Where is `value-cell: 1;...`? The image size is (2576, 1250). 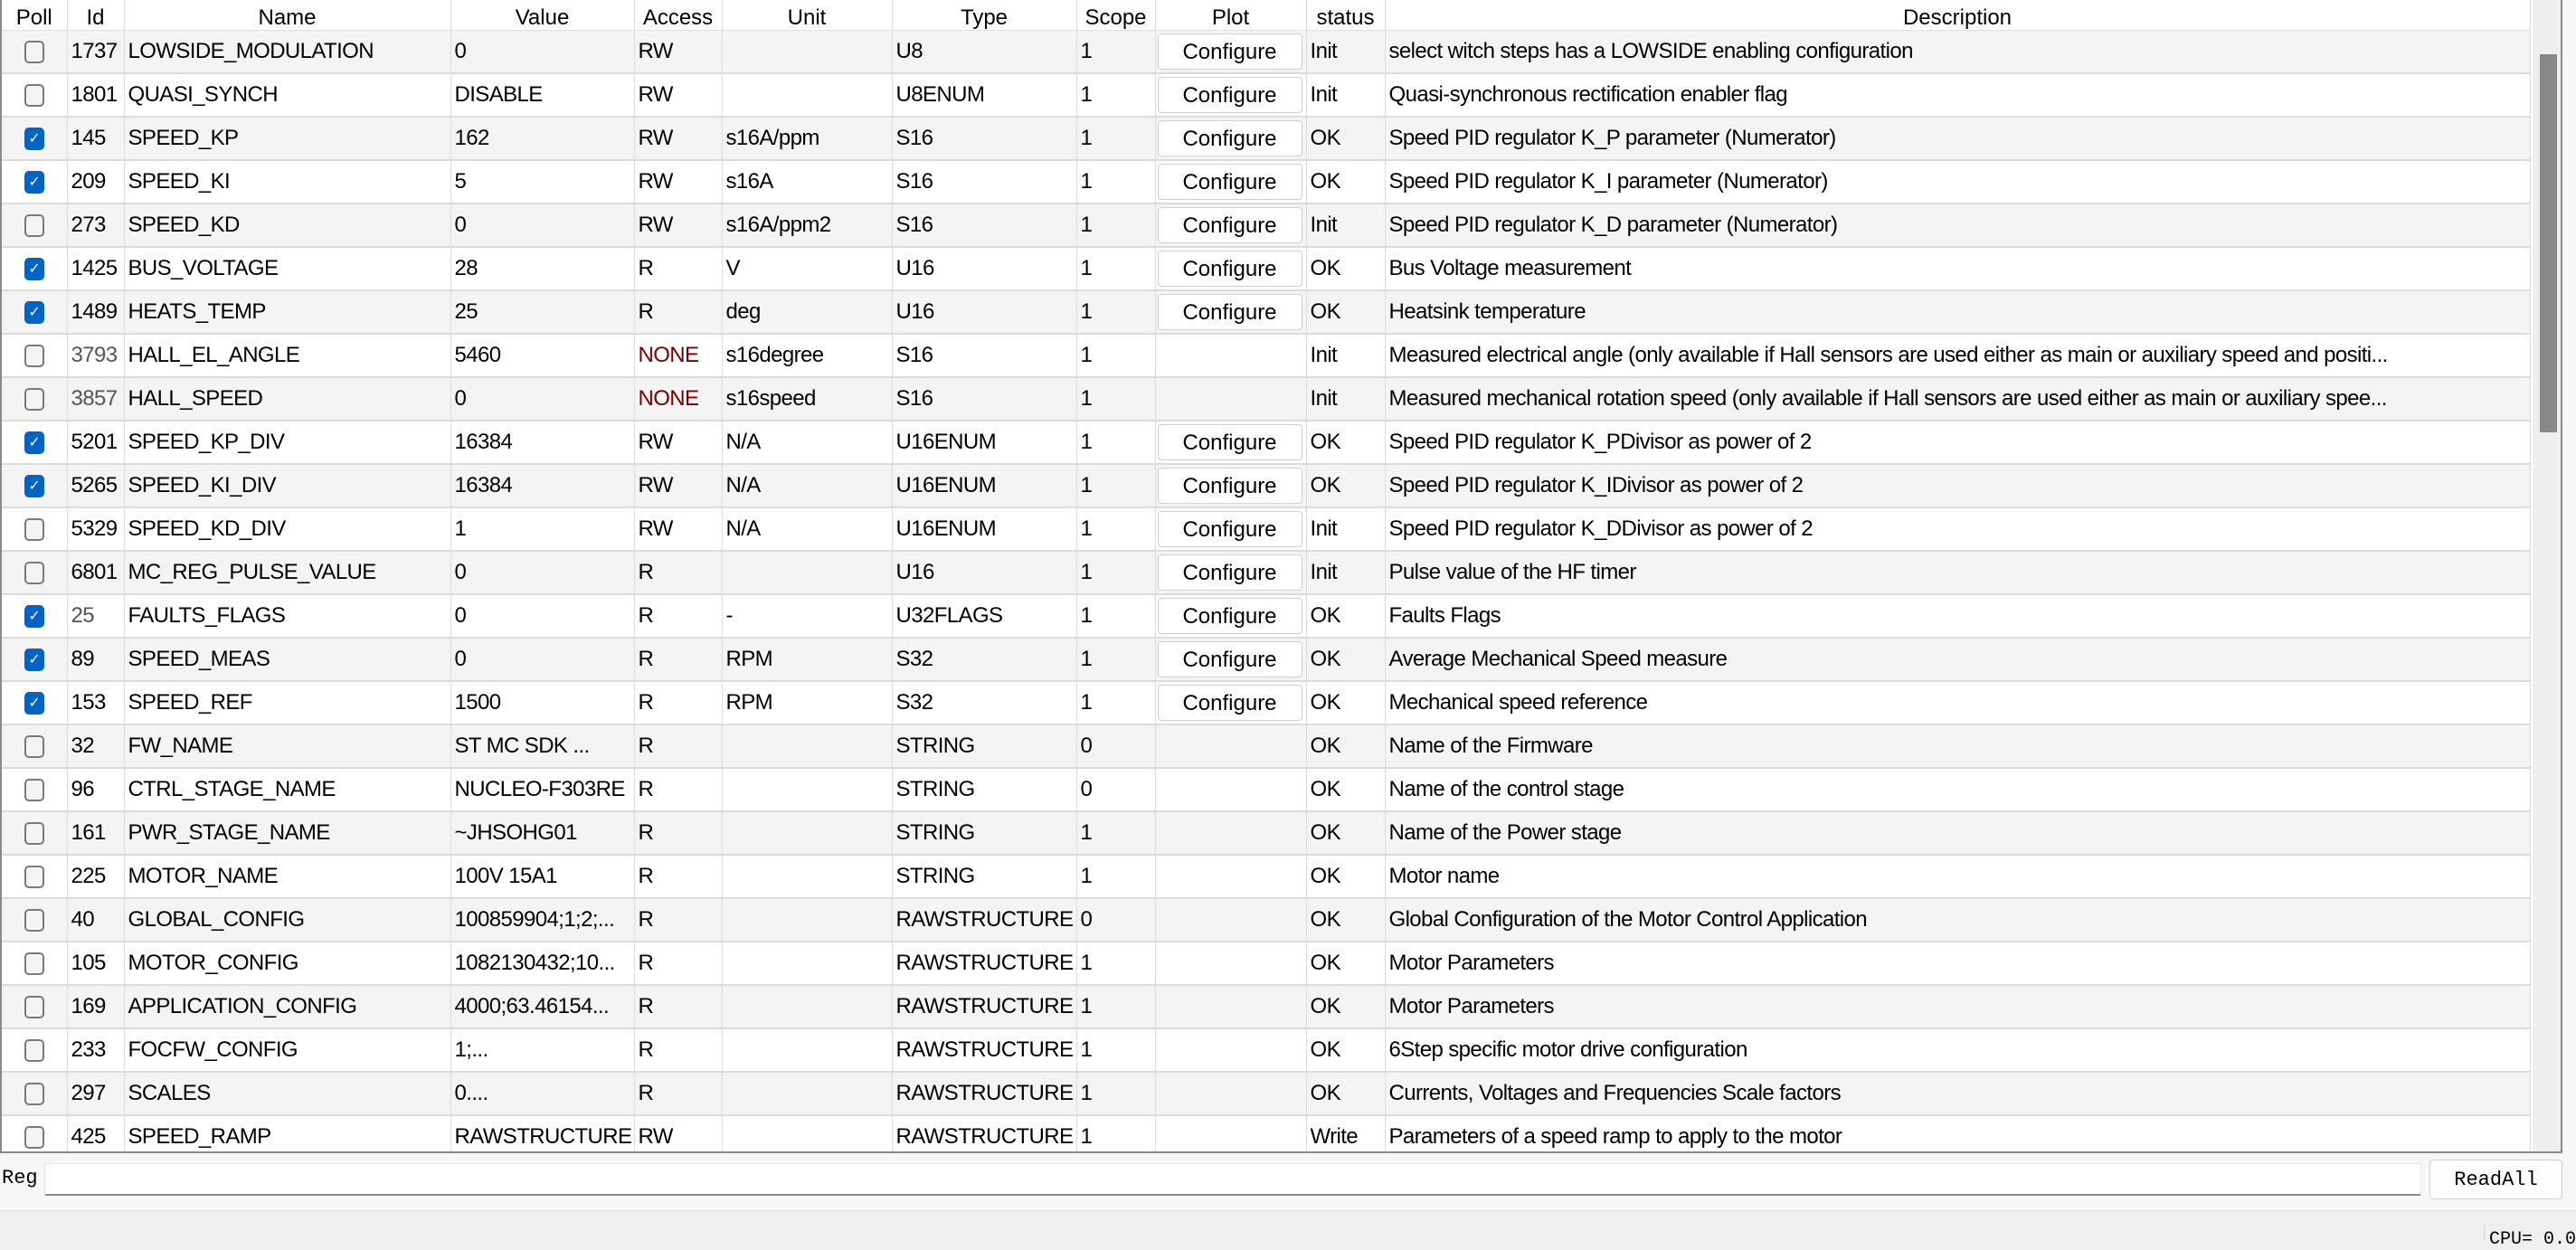
value-cell: 1;... is located at coordinates (542, 1050).